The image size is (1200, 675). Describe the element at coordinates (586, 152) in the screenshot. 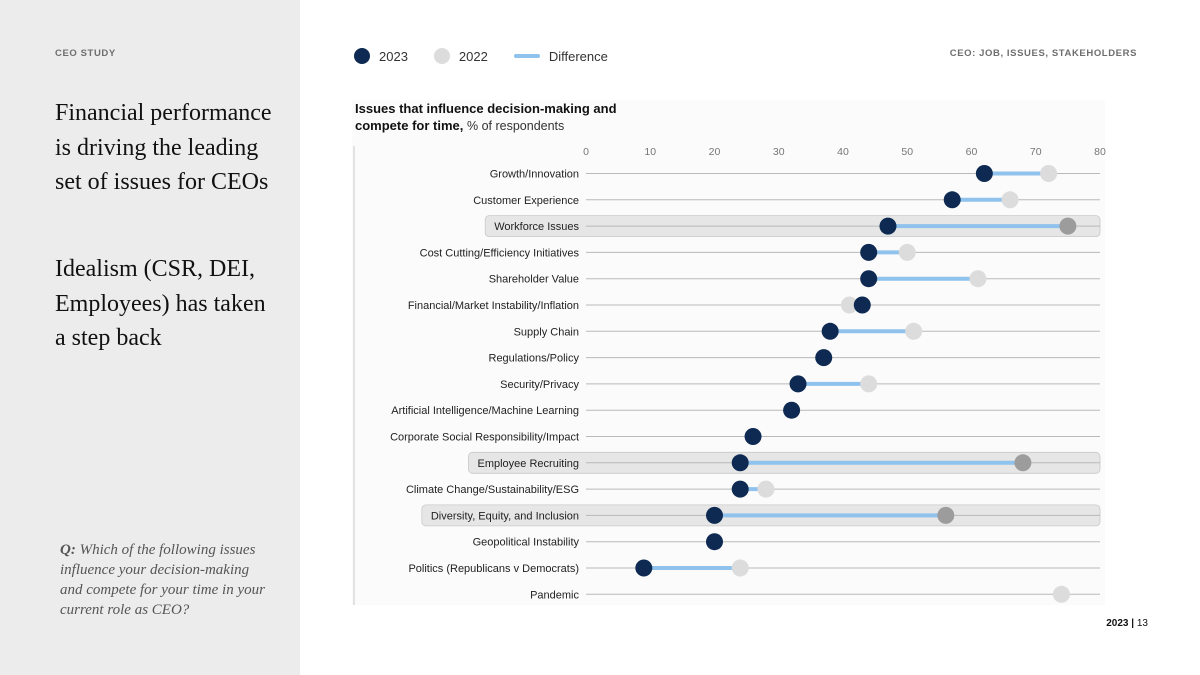

I see `x-tick-label: 0` at that location.